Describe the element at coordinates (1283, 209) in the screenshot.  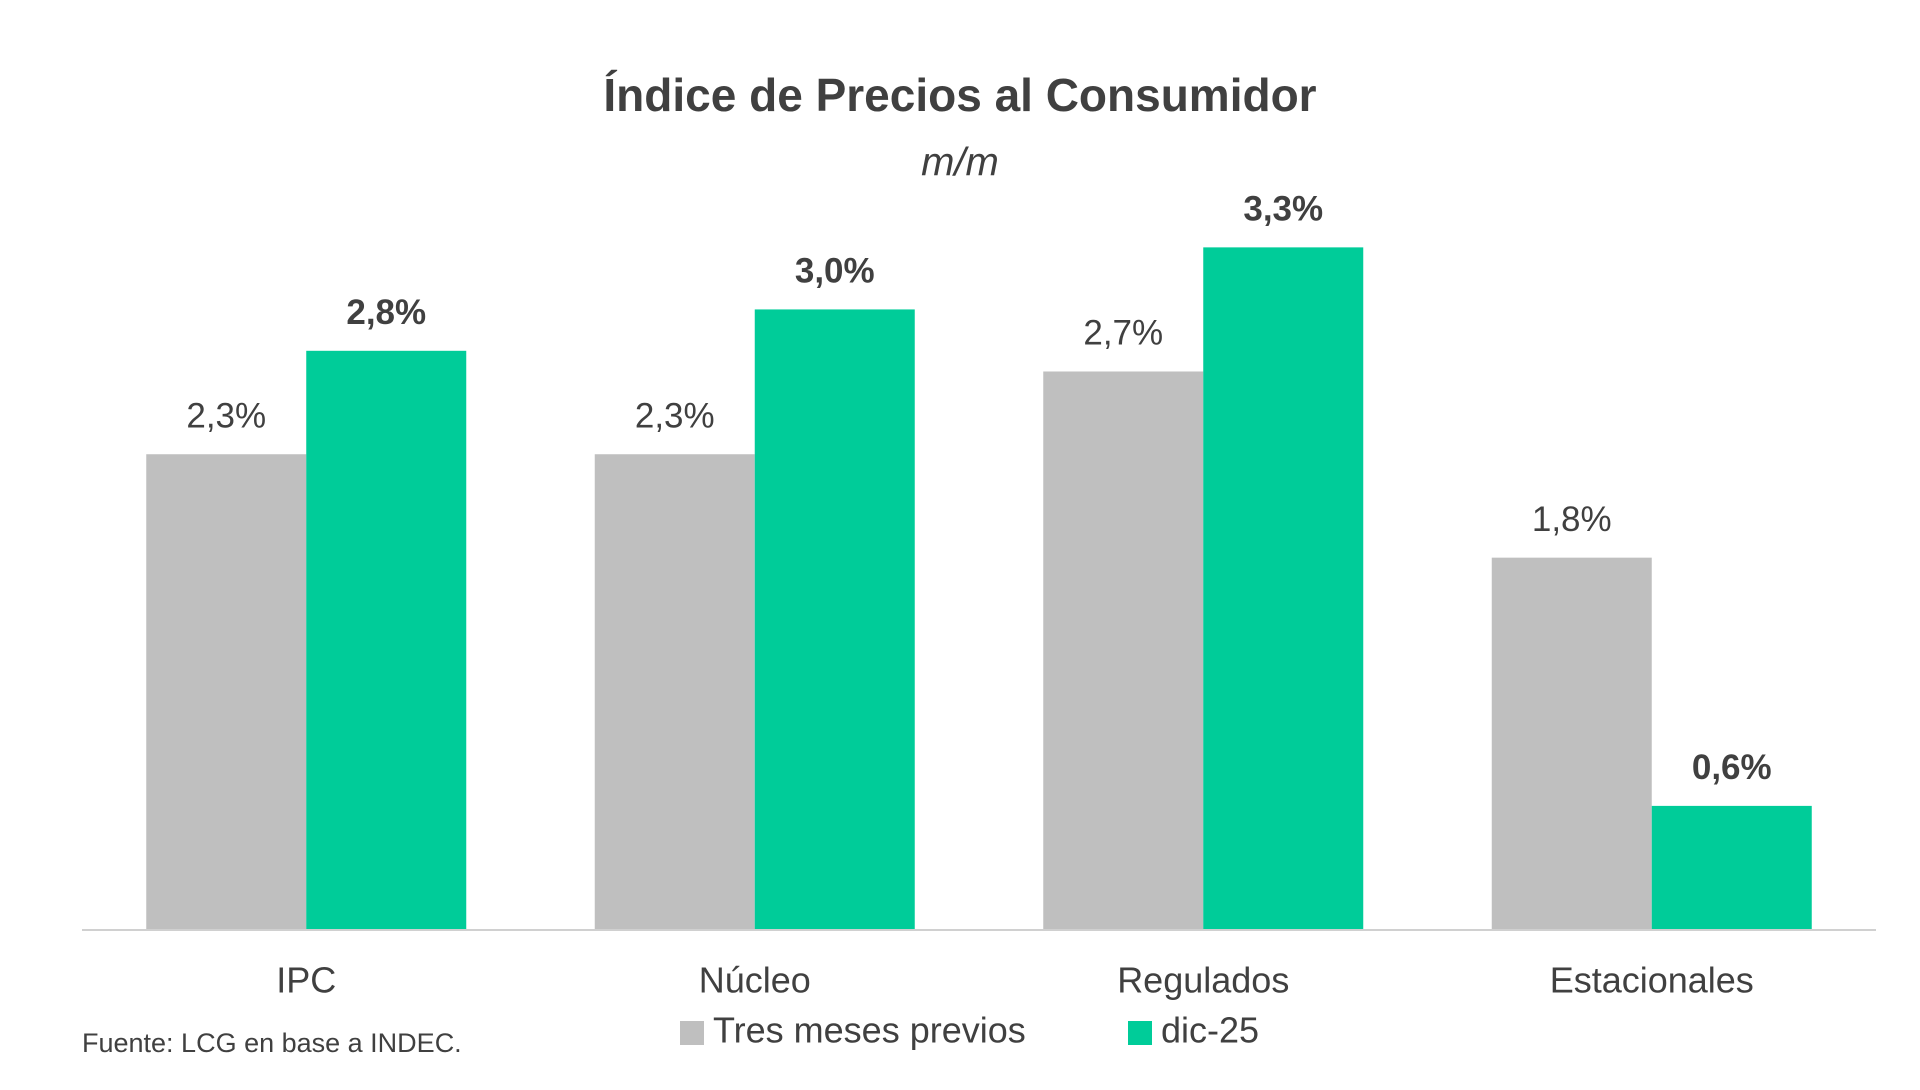
I see `value-label: 3,3%` at that location.